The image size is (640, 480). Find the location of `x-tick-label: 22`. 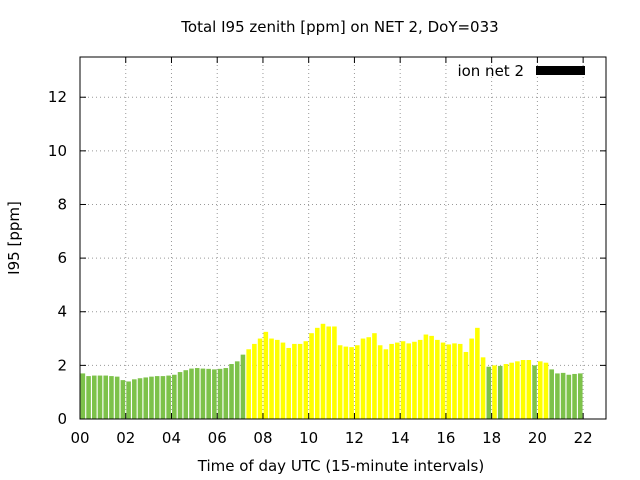

x-tick-label: 22 is located at coordinates (583, 438).